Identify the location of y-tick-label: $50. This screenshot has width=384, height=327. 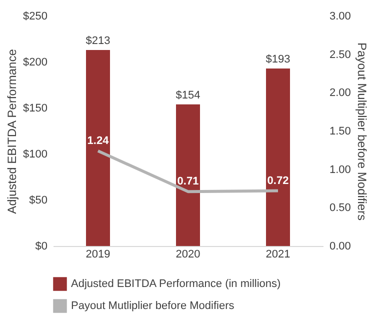
(38, 200).